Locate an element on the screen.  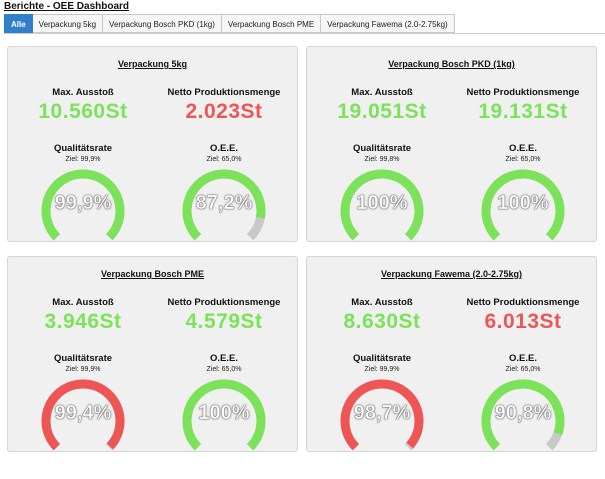
quality-rate-dial: 98,7% is located at coordinates (382, 416).